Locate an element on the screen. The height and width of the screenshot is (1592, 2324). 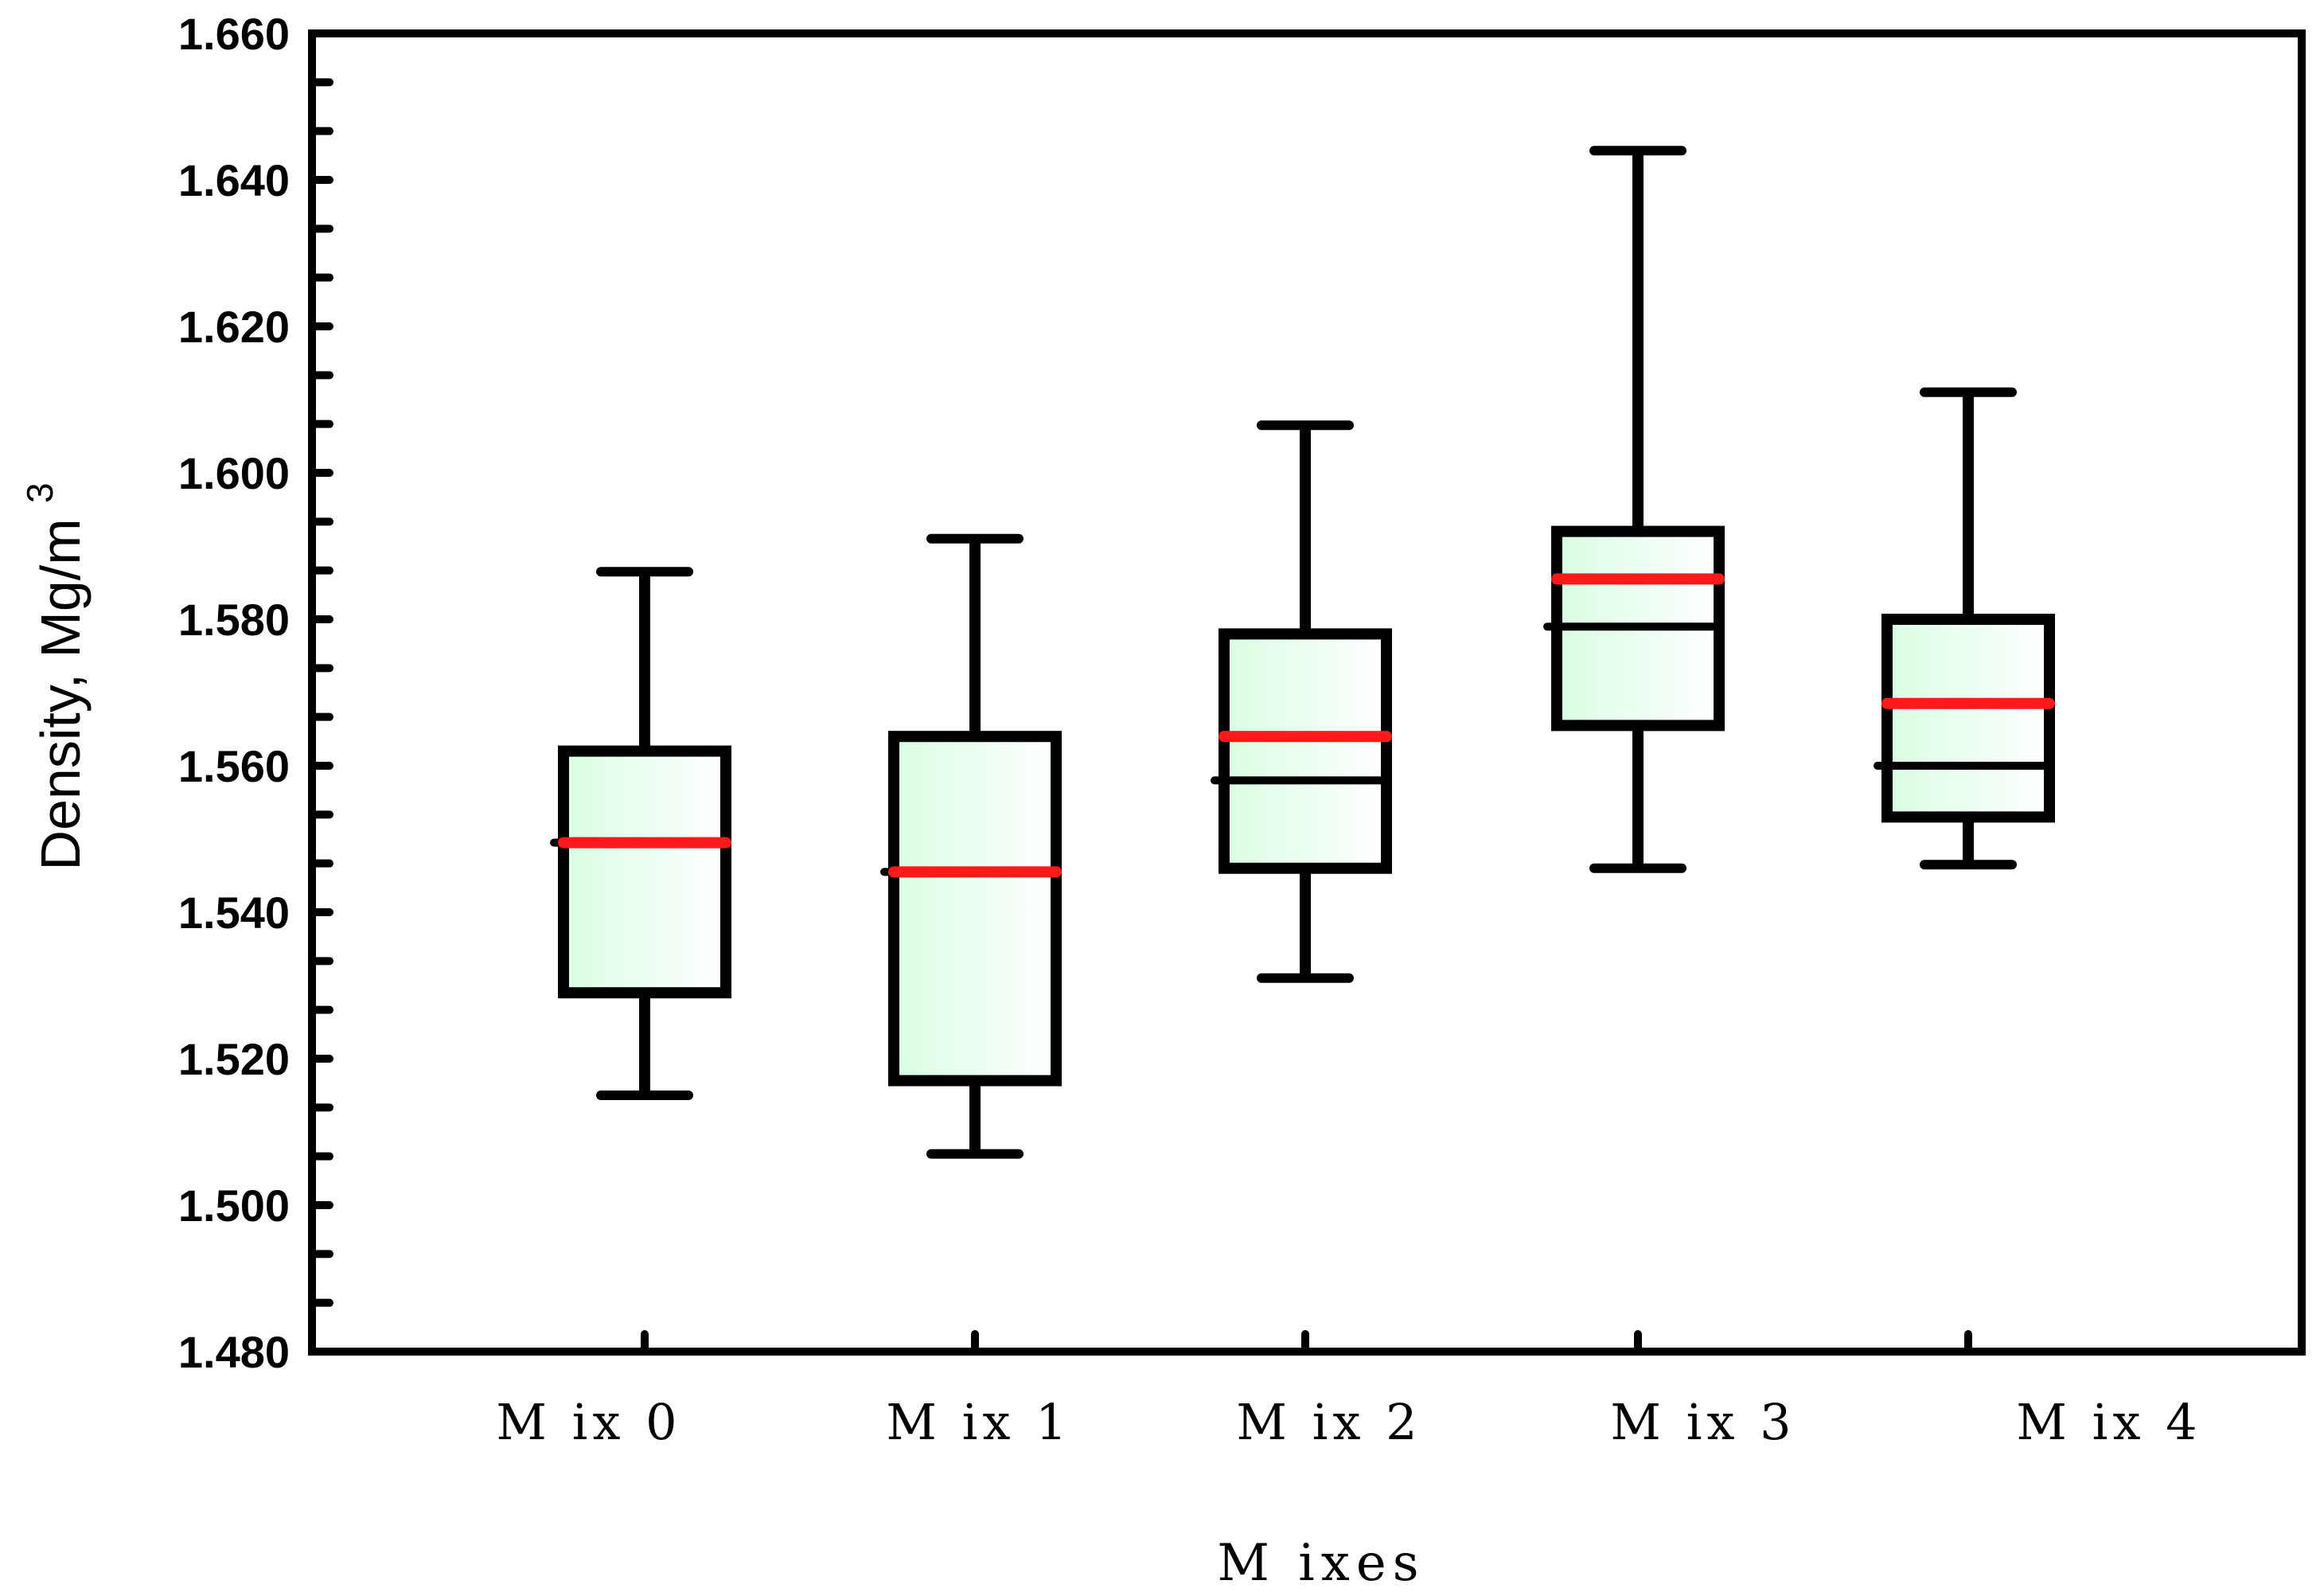
y-axis-title: Density, Mg/m 3 is located at coordinates (55, 676).